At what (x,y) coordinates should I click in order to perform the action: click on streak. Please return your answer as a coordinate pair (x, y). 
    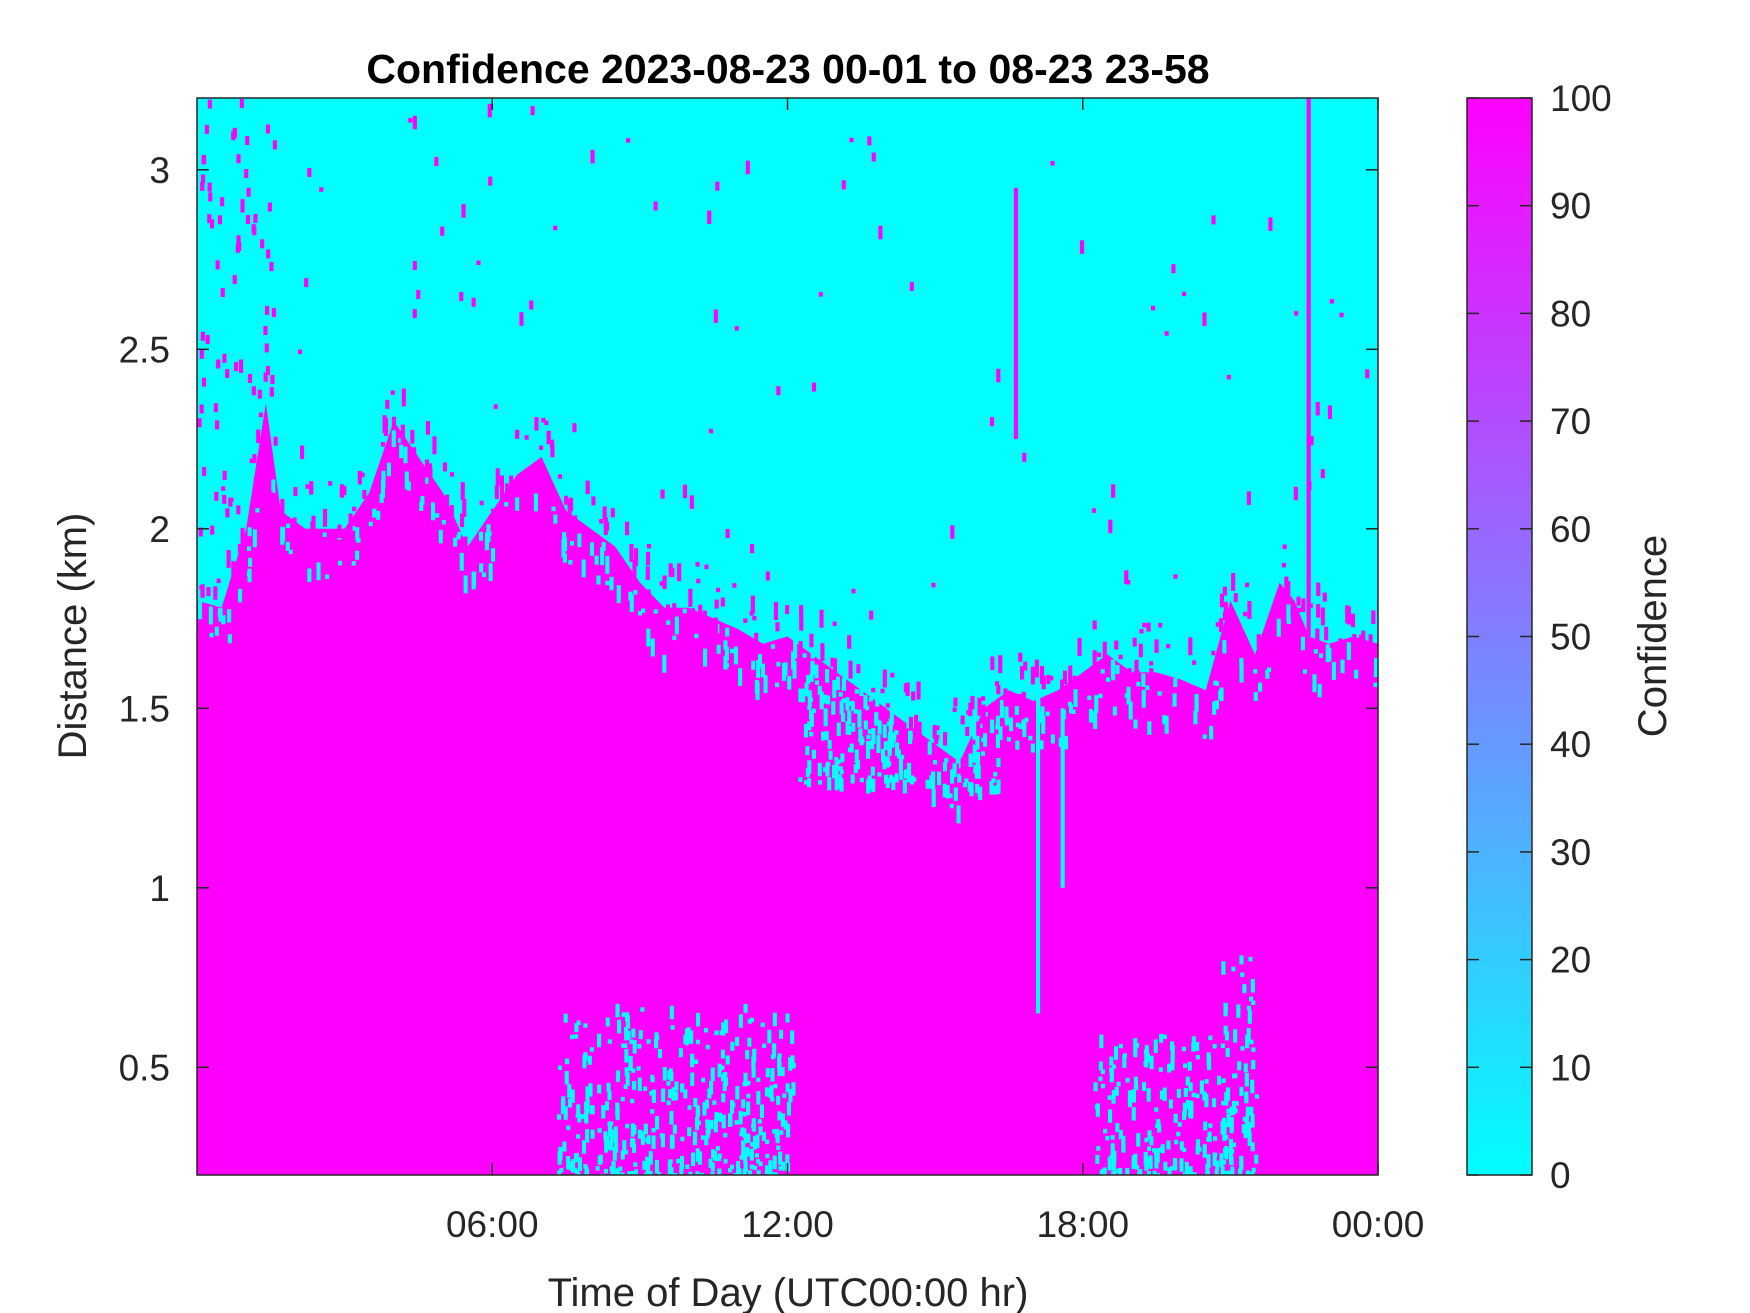
    Looking at the image, I should click on (1062, 798).